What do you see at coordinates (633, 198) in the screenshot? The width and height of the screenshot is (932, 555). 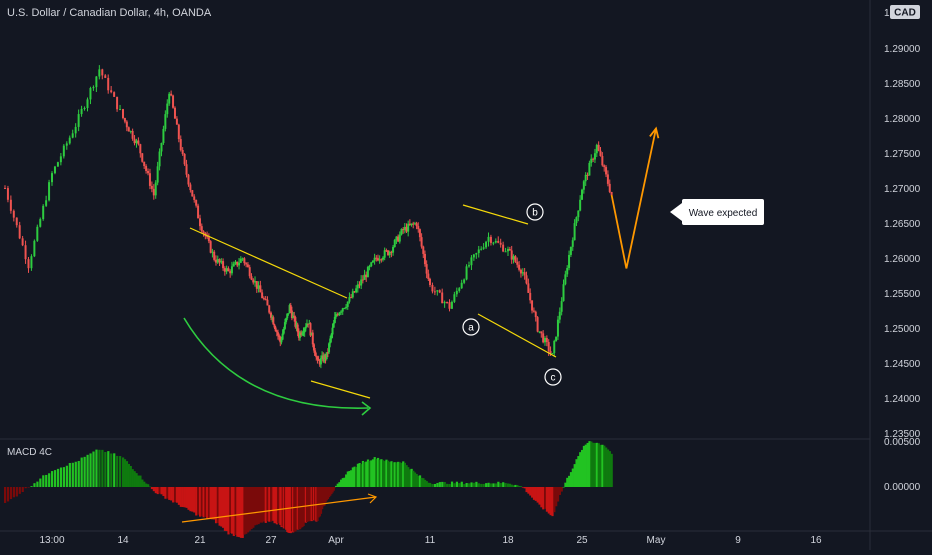 I see `forecast-path` at bounding box center [633, 198].